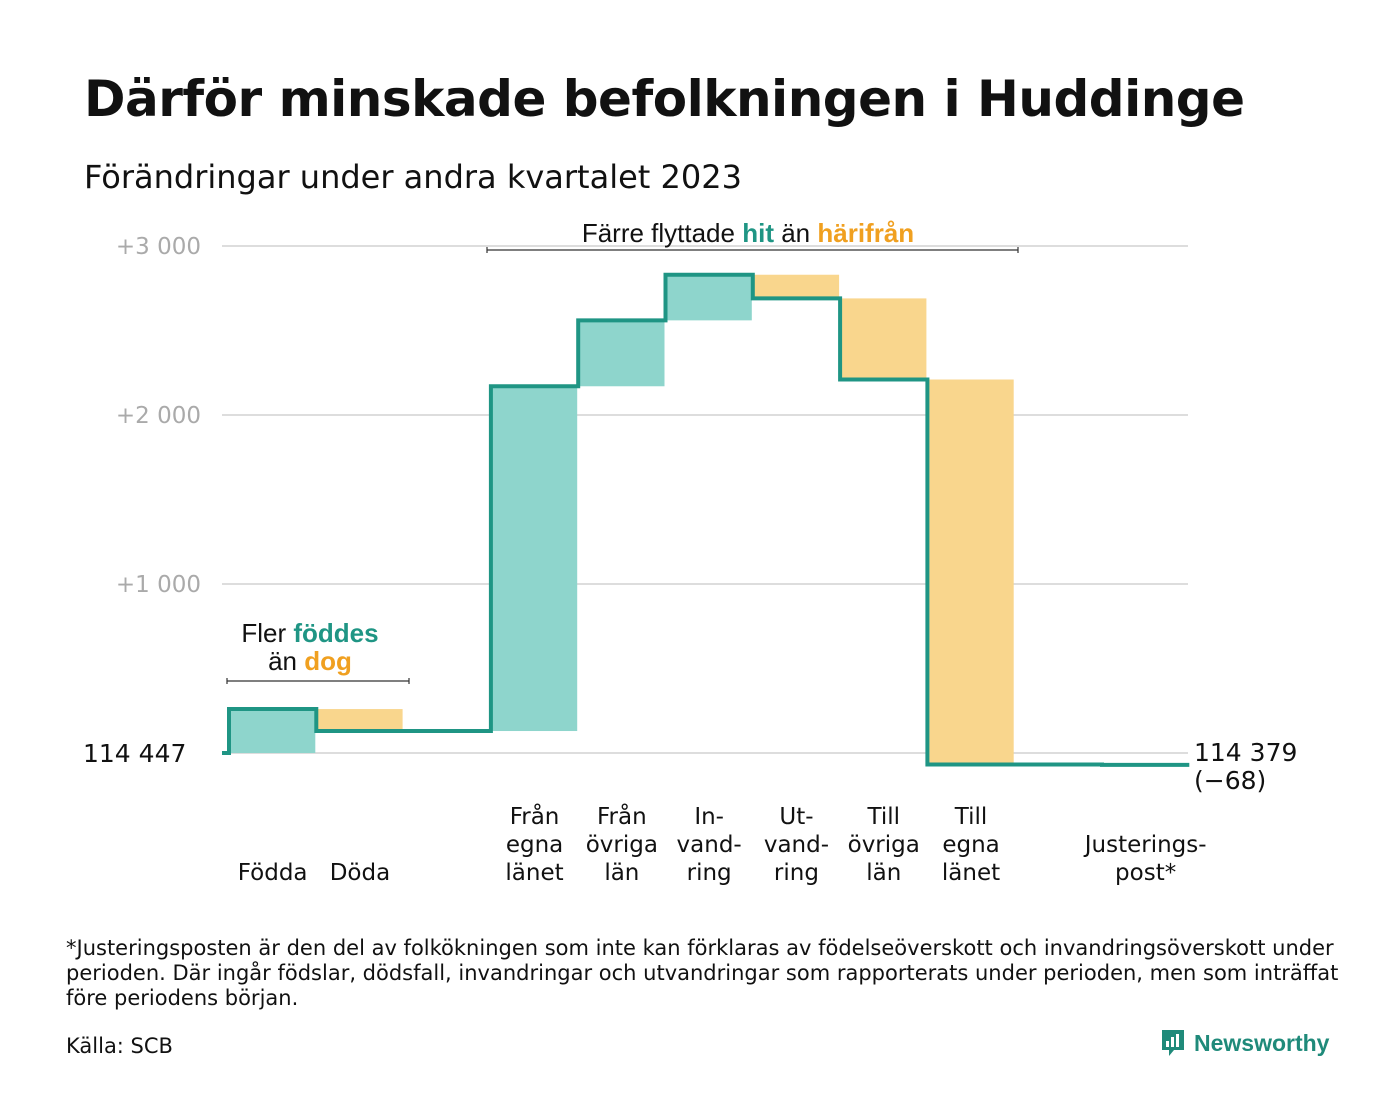 This screenshot has width=1400, height=1120. I want to click on chart-subtitle: Förändringar under andra kvartalet 2023, so click(413, 177).